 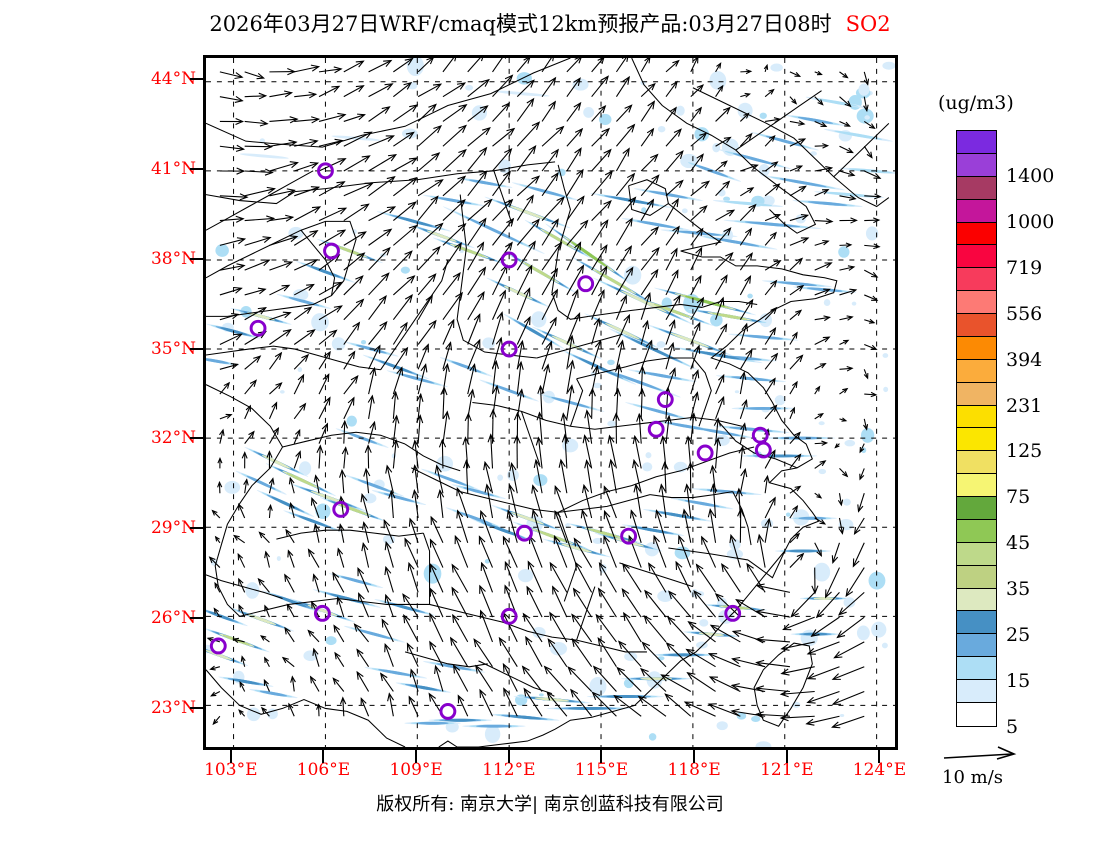 I want to click on lat-tick-mark, so click(x=196, y=168).